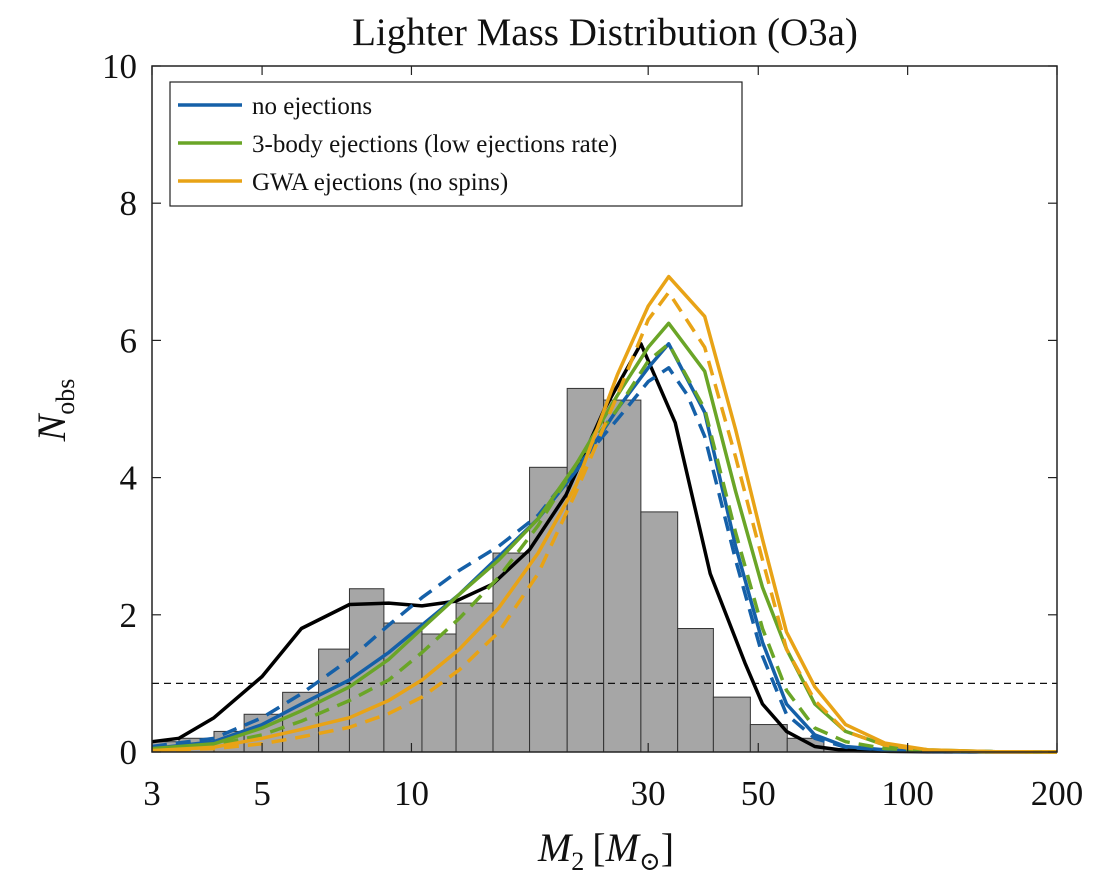 The width and height of the screenshot is (1096, 875). Describe the element at coordinates (577, 861) in the screenshot. I see `x-axis-label-subscript: 2` at that location.